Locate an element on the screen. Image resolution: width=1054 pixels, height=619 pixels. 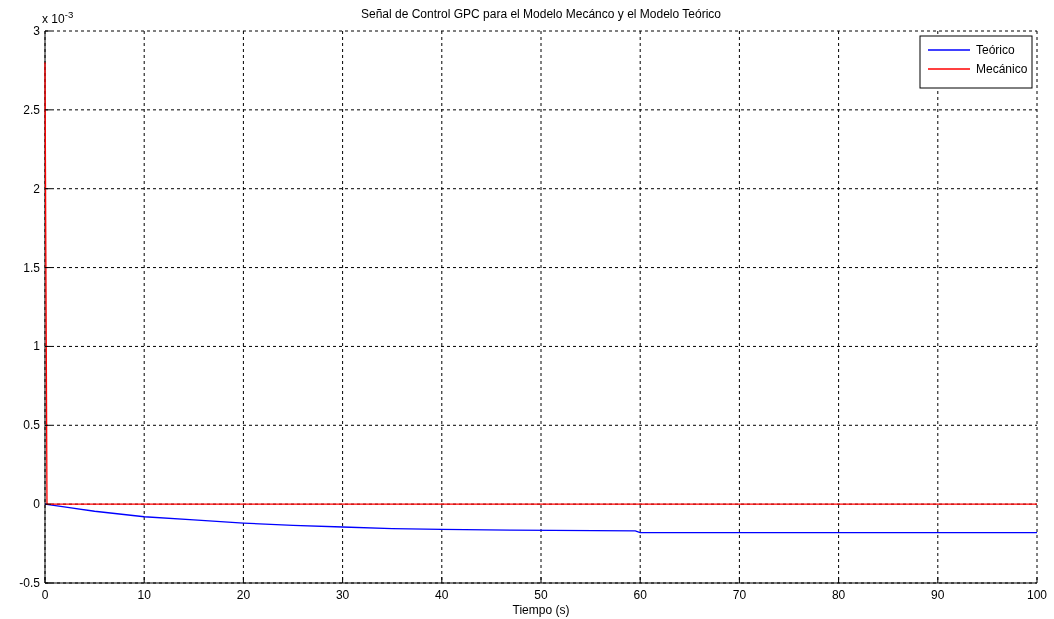
x-tick-label: 100 is located at coordinates (1037, 595).